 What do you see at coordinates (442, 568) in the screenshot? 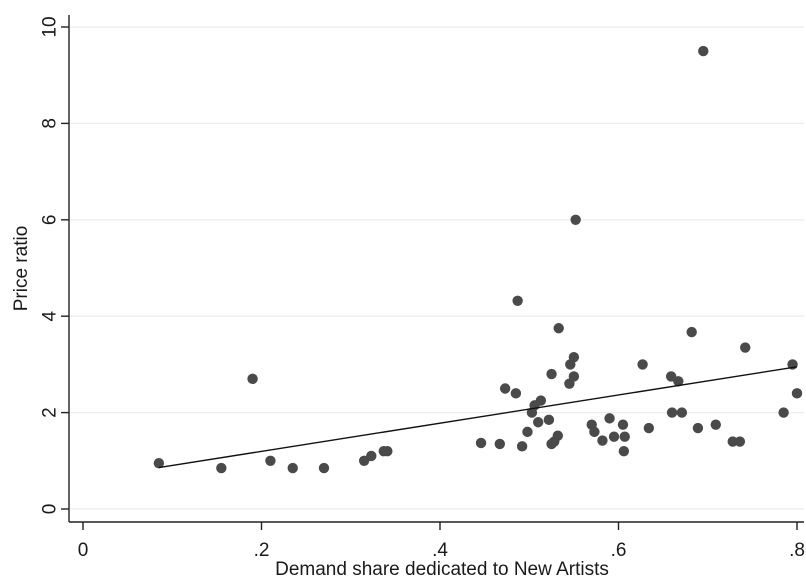
I see `x-axis-label: Demand share dedicated to New Artists` at bounding box center [442, 568].